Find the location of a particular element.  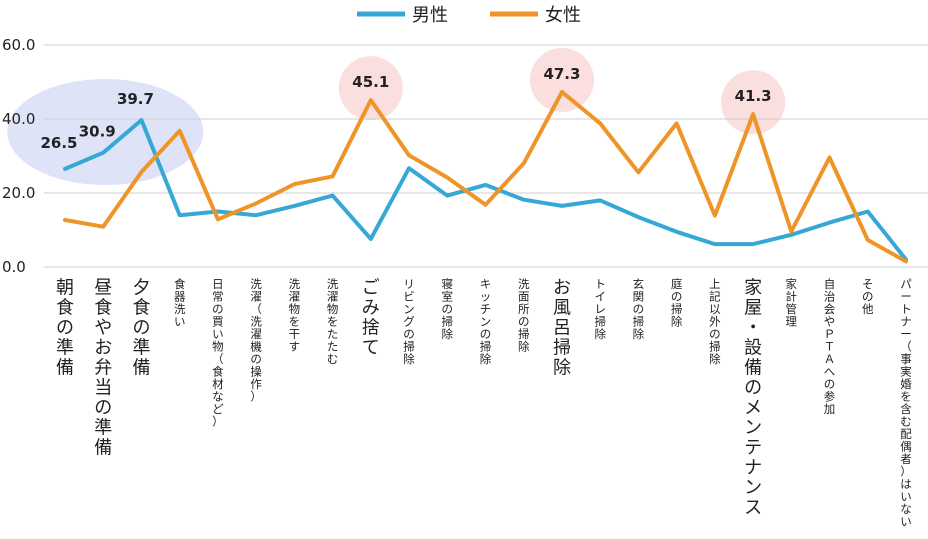

category-label-16: 庭の掃除 is located at coordinates (677, 303).